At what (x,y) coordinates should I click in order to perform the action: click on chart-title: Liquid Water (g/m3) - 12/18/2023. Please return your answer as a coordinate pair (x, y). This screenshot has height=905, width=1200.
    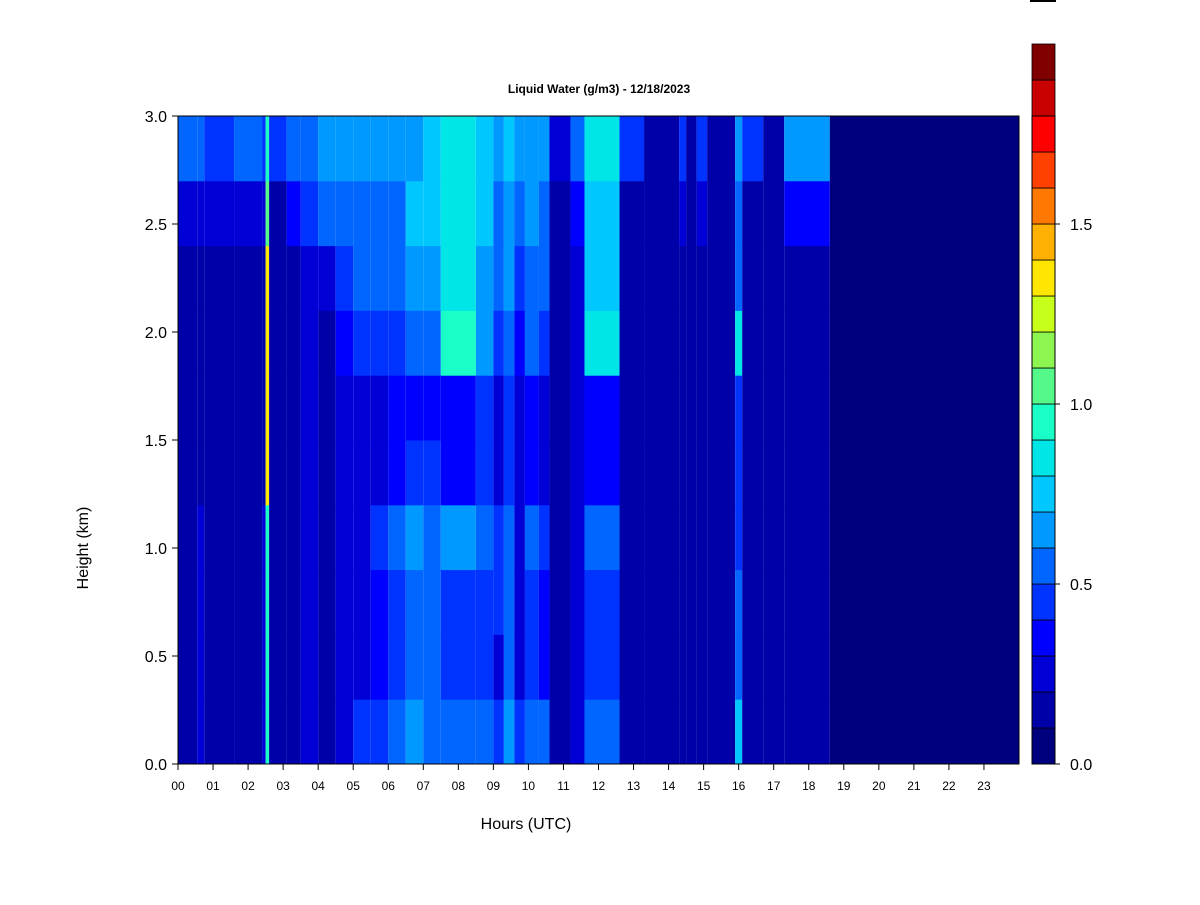
    Looking at the image, I should click on (599, 89).